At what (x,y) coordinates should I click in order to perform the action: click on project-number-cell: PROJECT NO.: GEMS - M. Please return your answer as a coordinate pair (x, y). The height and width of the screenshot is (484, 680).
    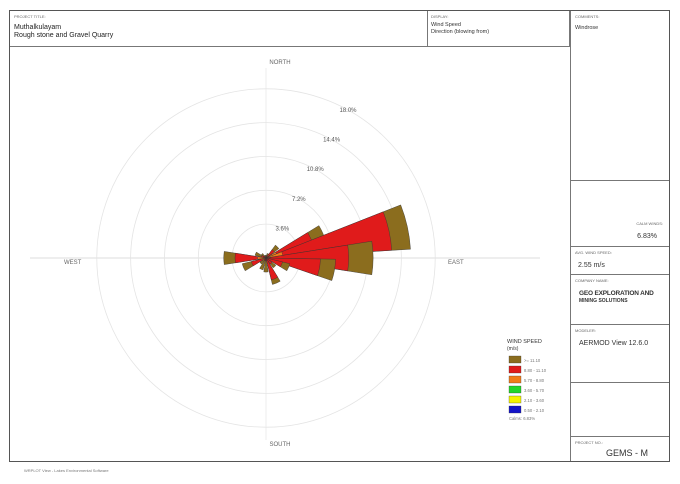
    Looking at the image, I should click on (619, 449).